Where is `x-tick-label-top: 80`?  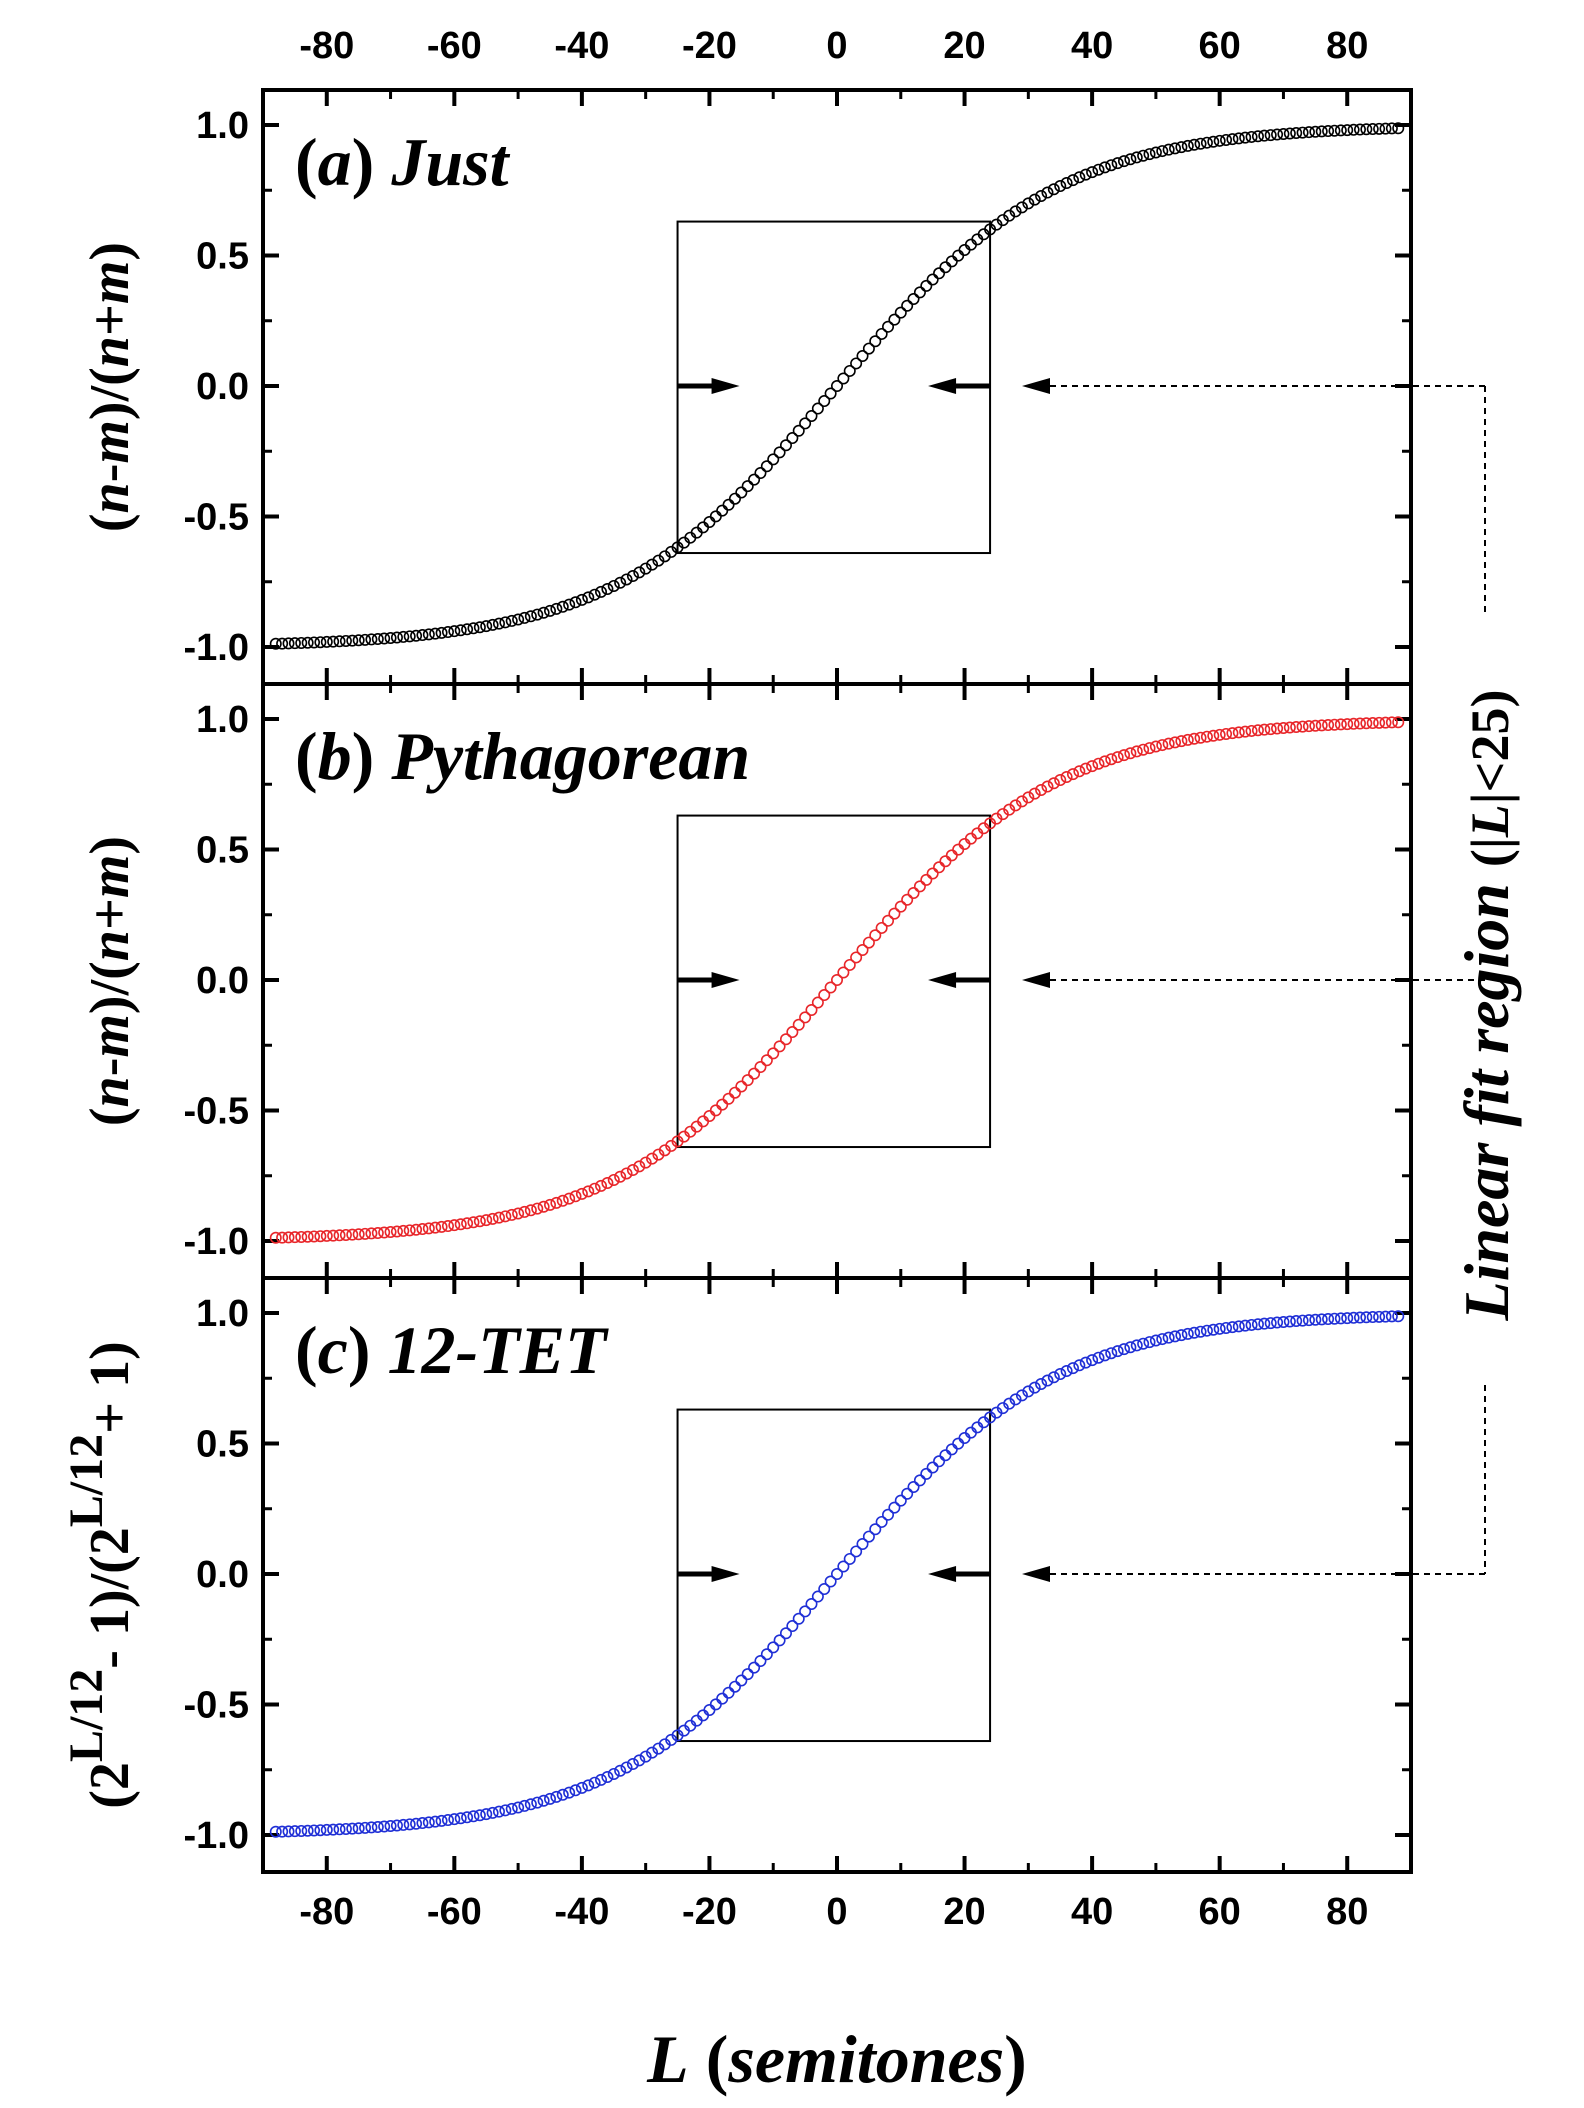
x-tick-label-top: 80 is located at coordinates (1347, 46).